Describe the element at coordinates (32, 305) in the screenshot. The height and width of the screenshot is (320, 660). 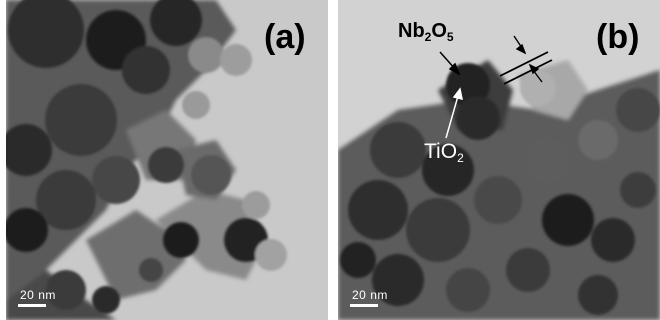
I see `scale-bar-a` at that location.